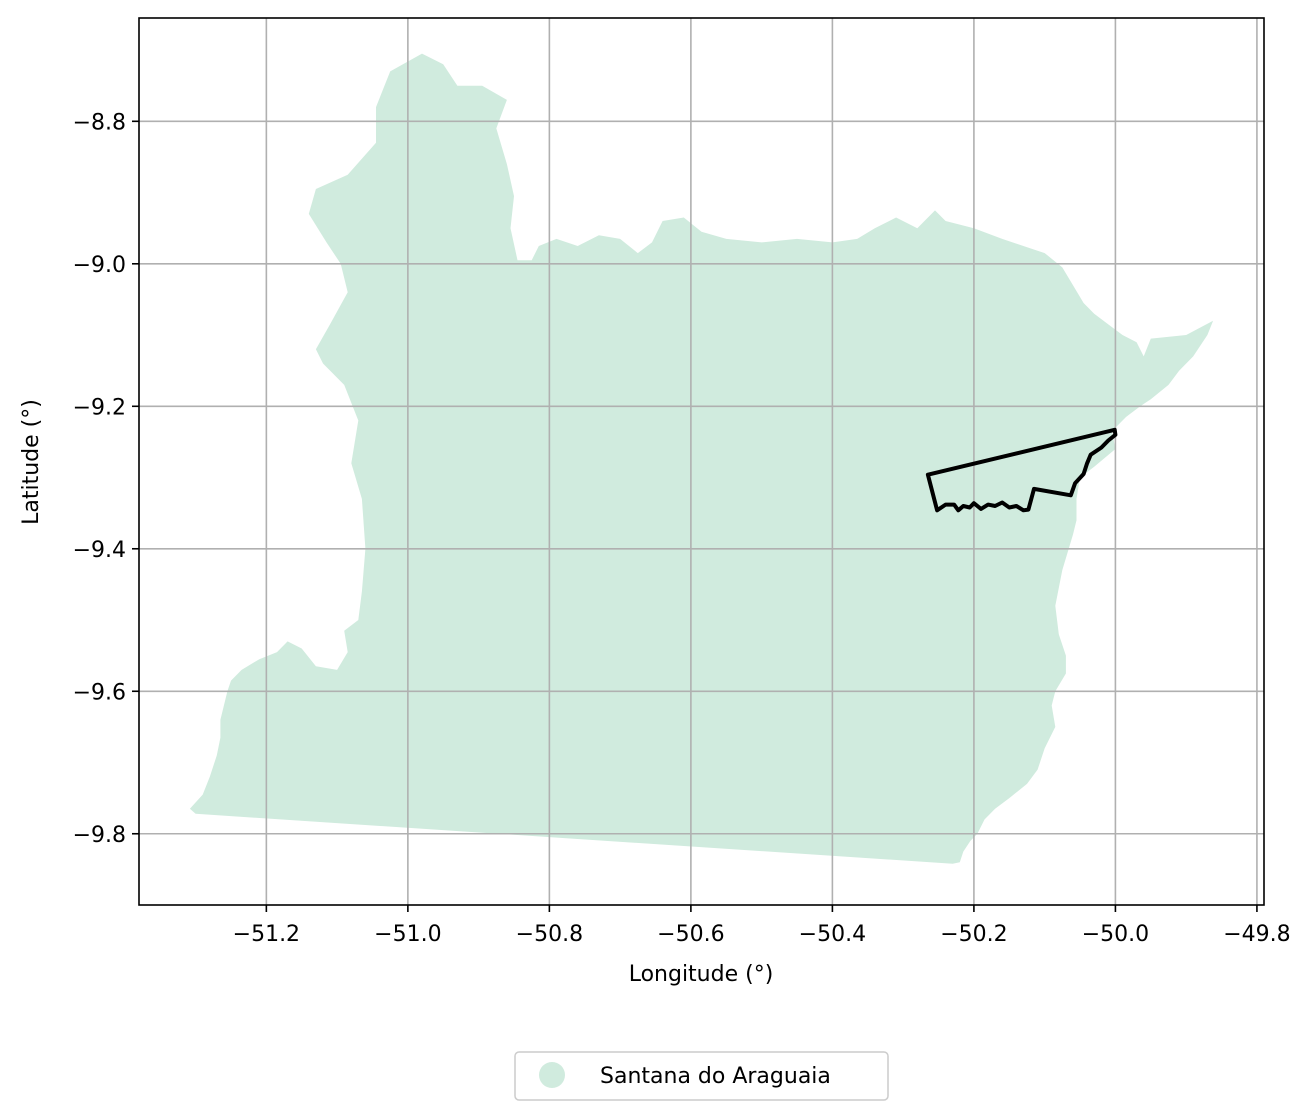  Describe the element at coordinates (1256, 934) in the screenshot. I see `x-tick-label: −49.8` at that location.